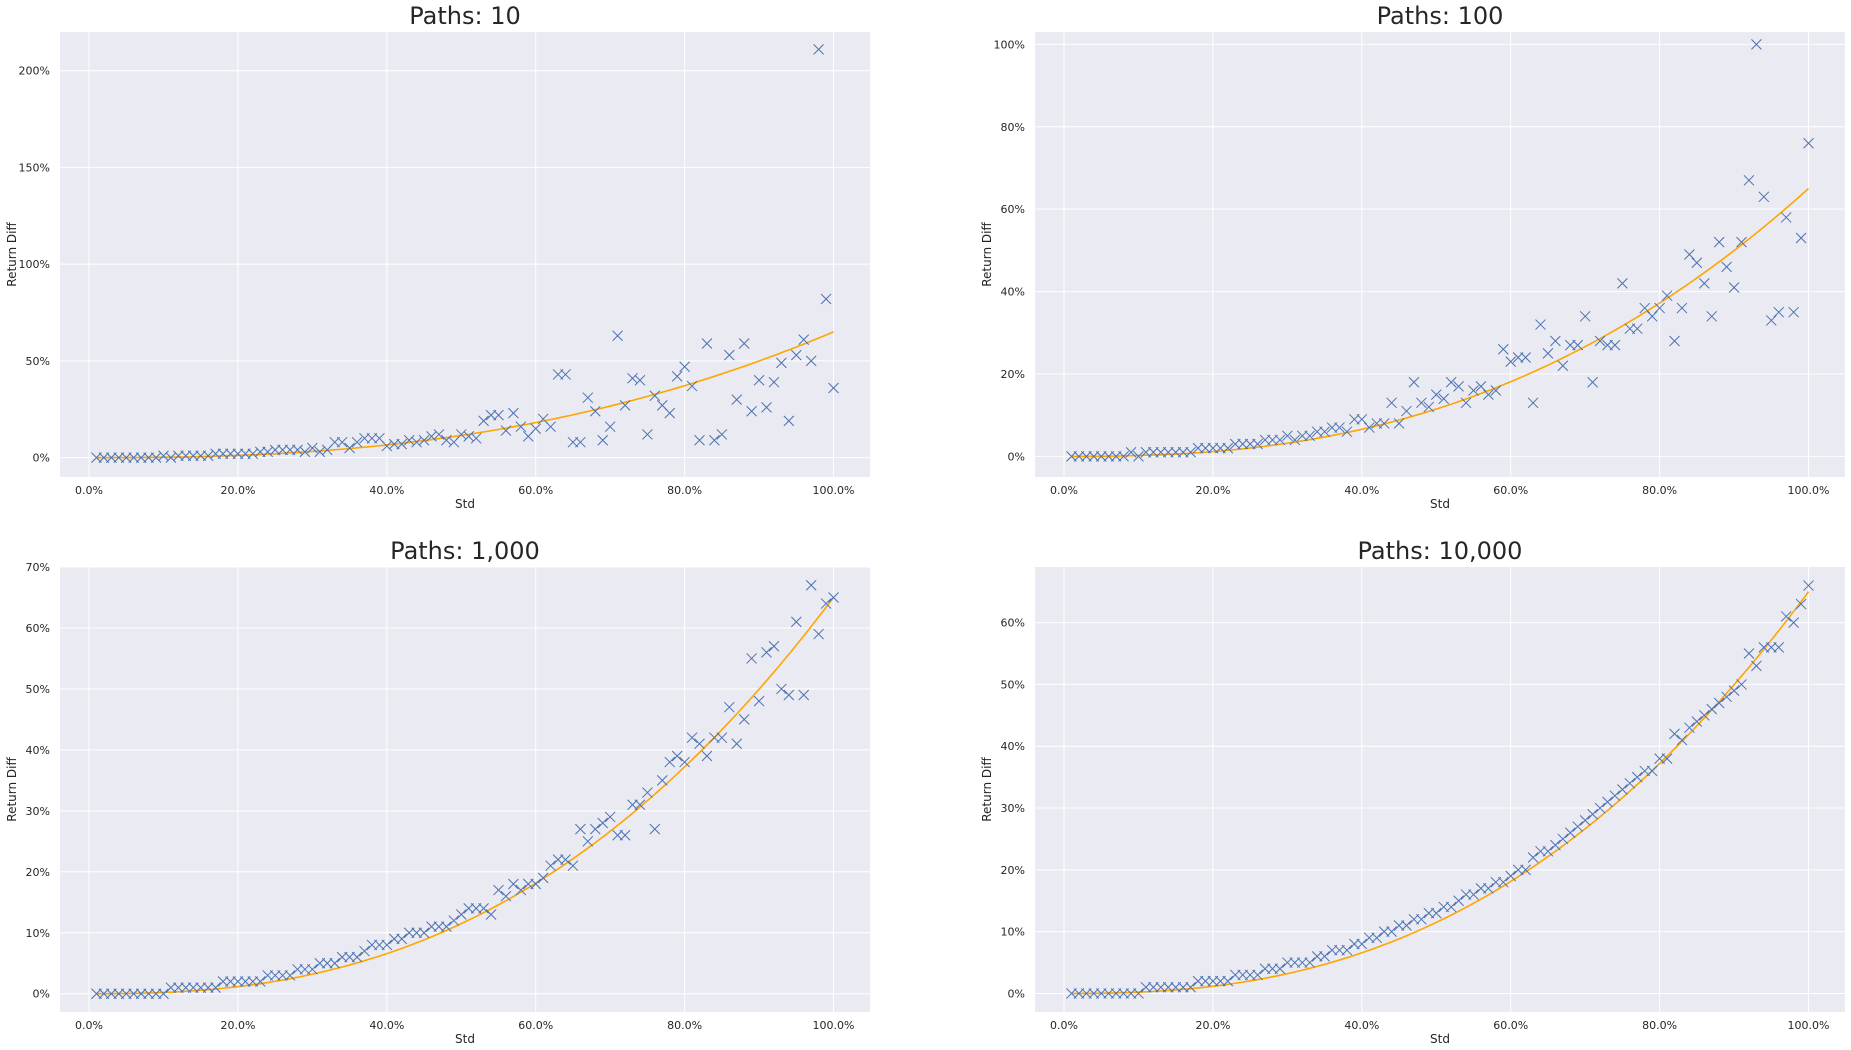 The image size is (1851, 1050). What do you see at coordinates (41, 458) in the screenshot?
I see `y-tick-label: 0%` at bounding box center [41, 458].